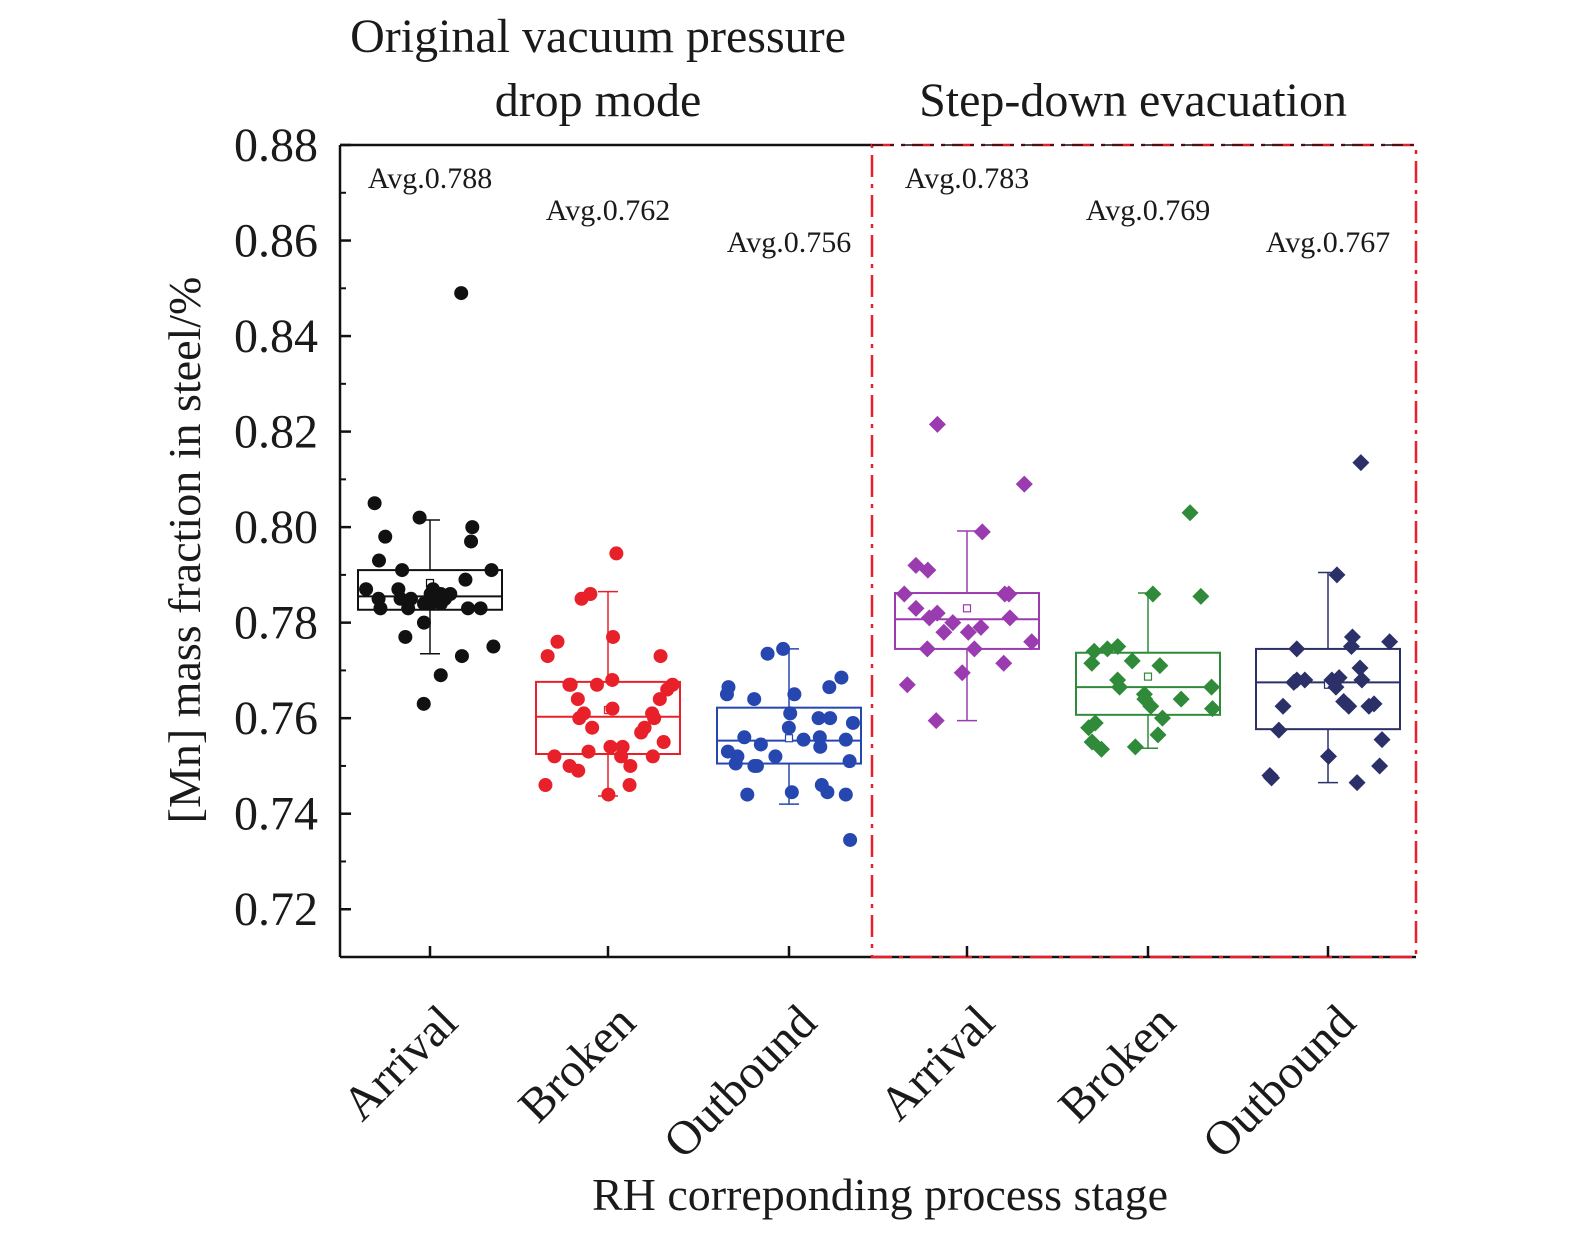  I want to click on y-tick-label: 0.76, so click(276, 718).